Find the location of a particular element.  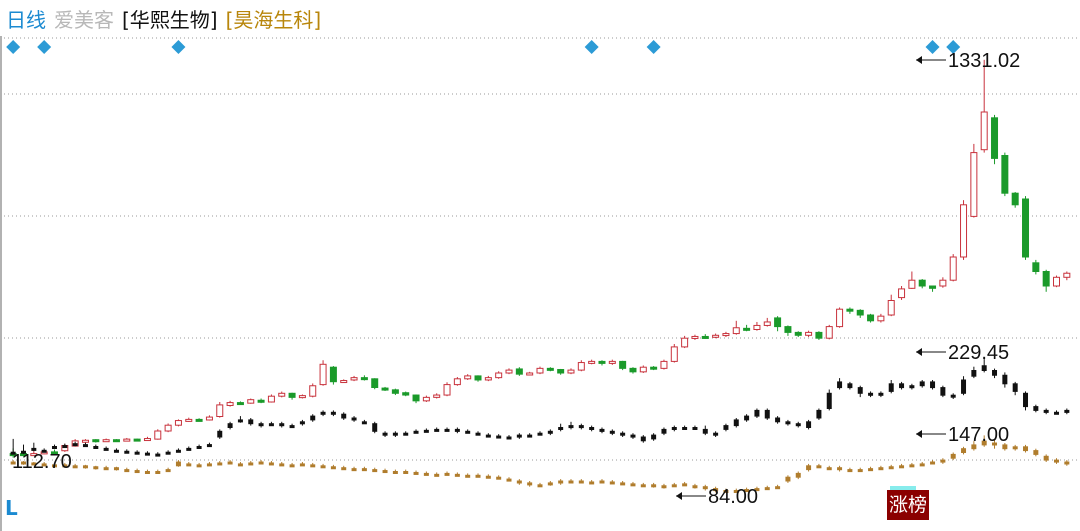

label-min-series-3-arrow is located at coordinates (679, 496).